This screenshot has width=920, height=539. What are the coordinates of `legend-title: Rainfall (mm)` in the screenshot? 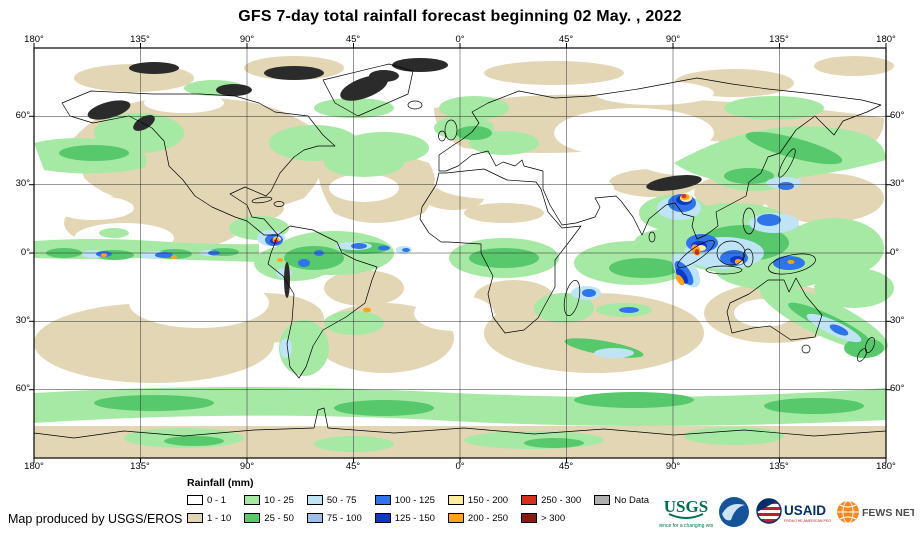 It's located at (220, 483).